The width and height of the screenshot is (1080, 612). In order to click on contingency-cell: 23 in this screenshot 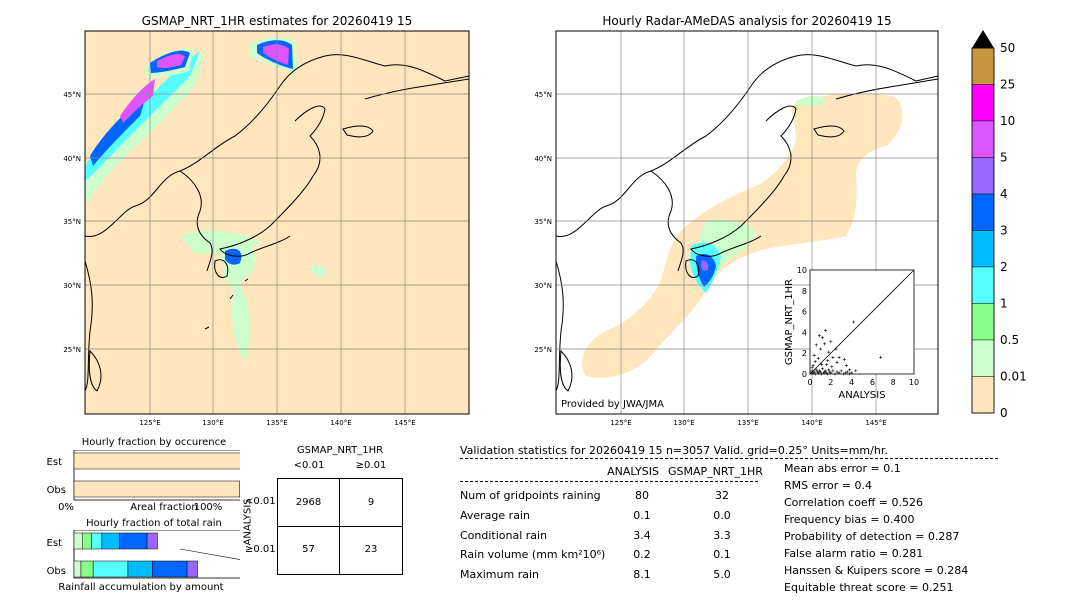, I will do `click(371, 549)`.